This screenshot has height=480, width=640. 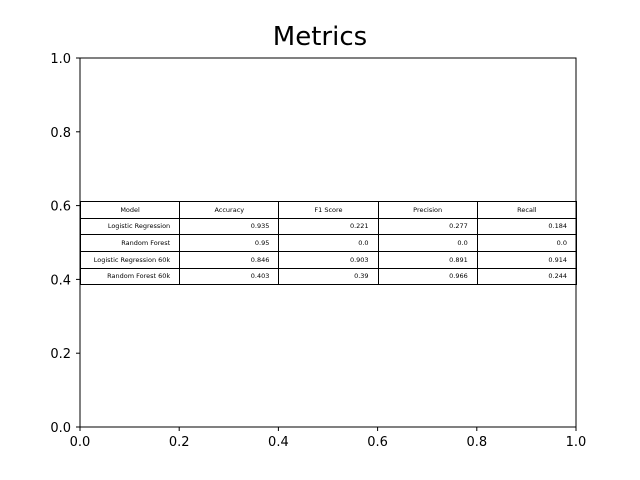 What do you see at coordinates (377, 442) in the screenshot?
I see `x-tick-label: 0.6` at bounding box center [377, 442].